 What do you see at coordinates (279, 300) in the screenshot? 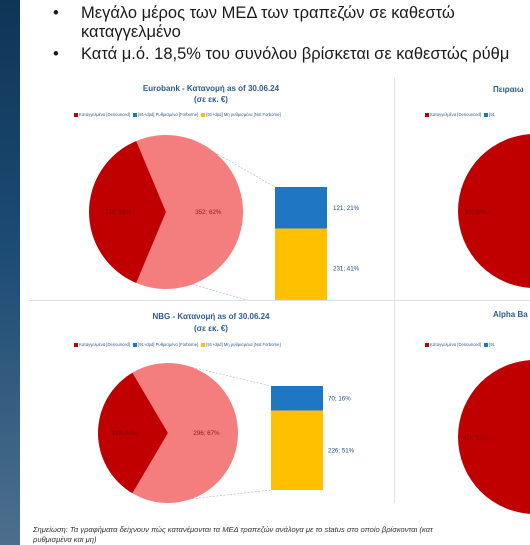
I see `panel-divider-horizontal` at bounding box center [279, 300].